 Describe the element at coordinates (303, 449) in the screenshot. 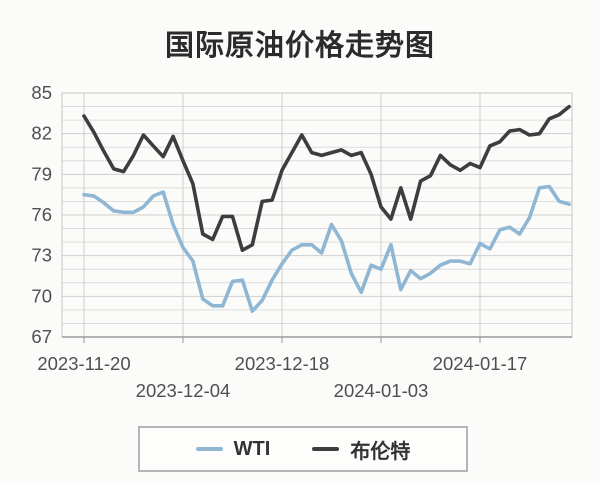

I see `chart-legend: WTI 布伦特` at that location.